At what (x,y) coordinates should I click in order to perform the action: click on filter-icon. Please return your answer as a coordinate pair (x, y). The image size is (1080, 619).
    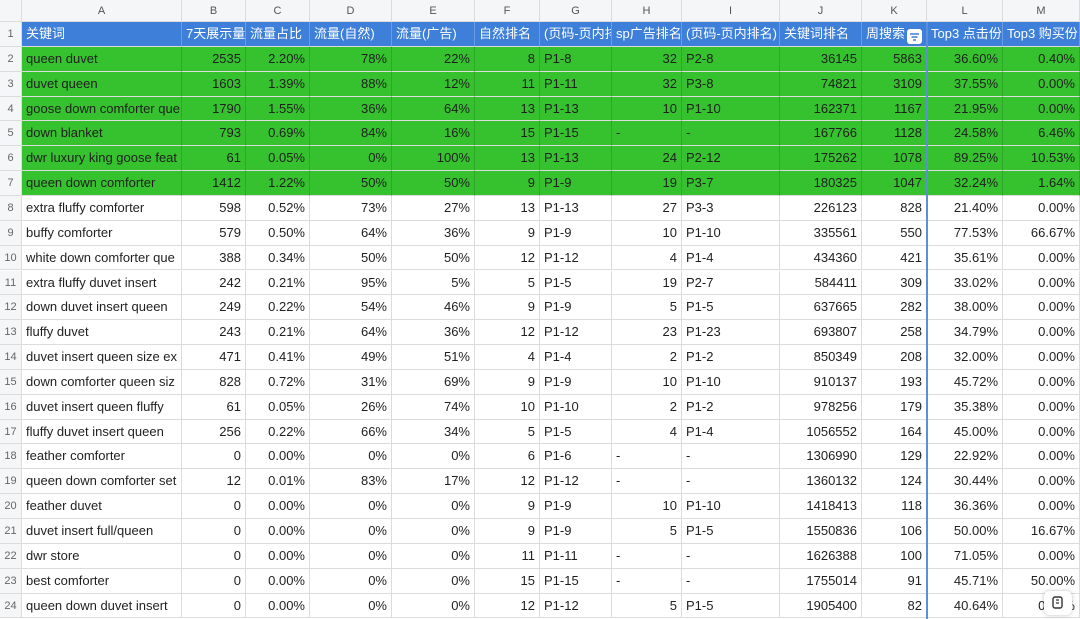
    Looking at the image, I should click on (914, 36).